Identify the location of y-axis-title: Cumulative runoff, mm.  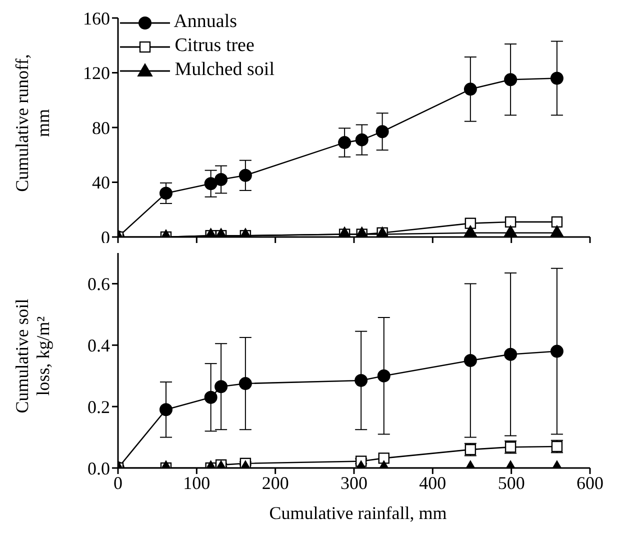
(33, 123).